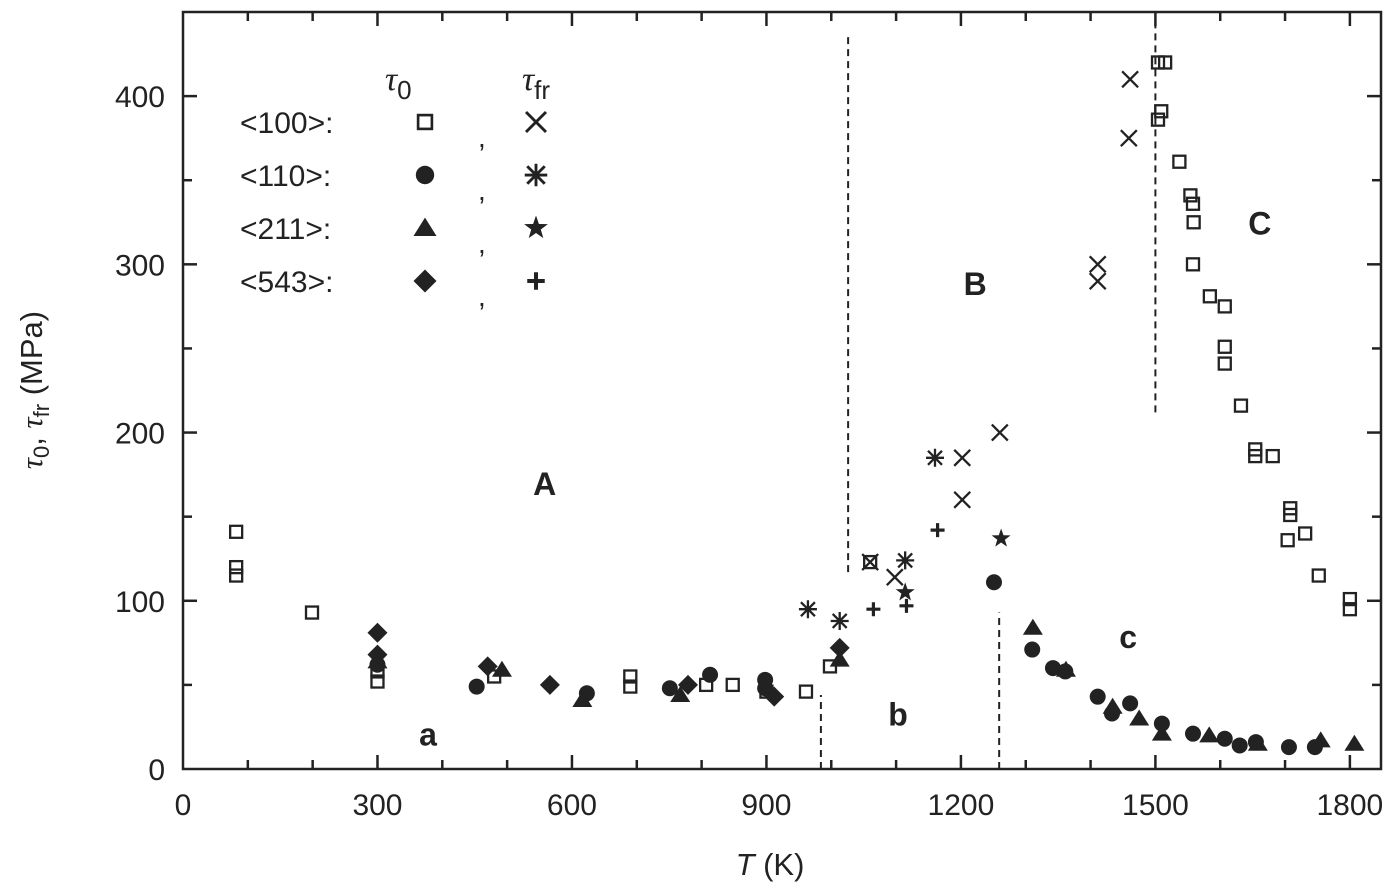 Image resolution: width=1394 pixels, height=889 pixels. Describe the element at coordinates (608, 664) in the screenshot. I see `series-filled-diamond` at that location.